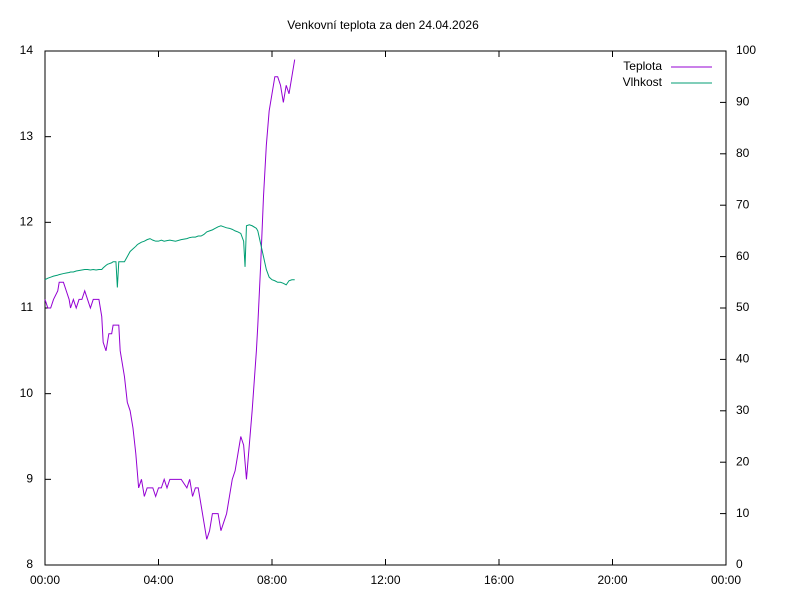  I want to click on y-tick-label: 10, so click(27, 393).